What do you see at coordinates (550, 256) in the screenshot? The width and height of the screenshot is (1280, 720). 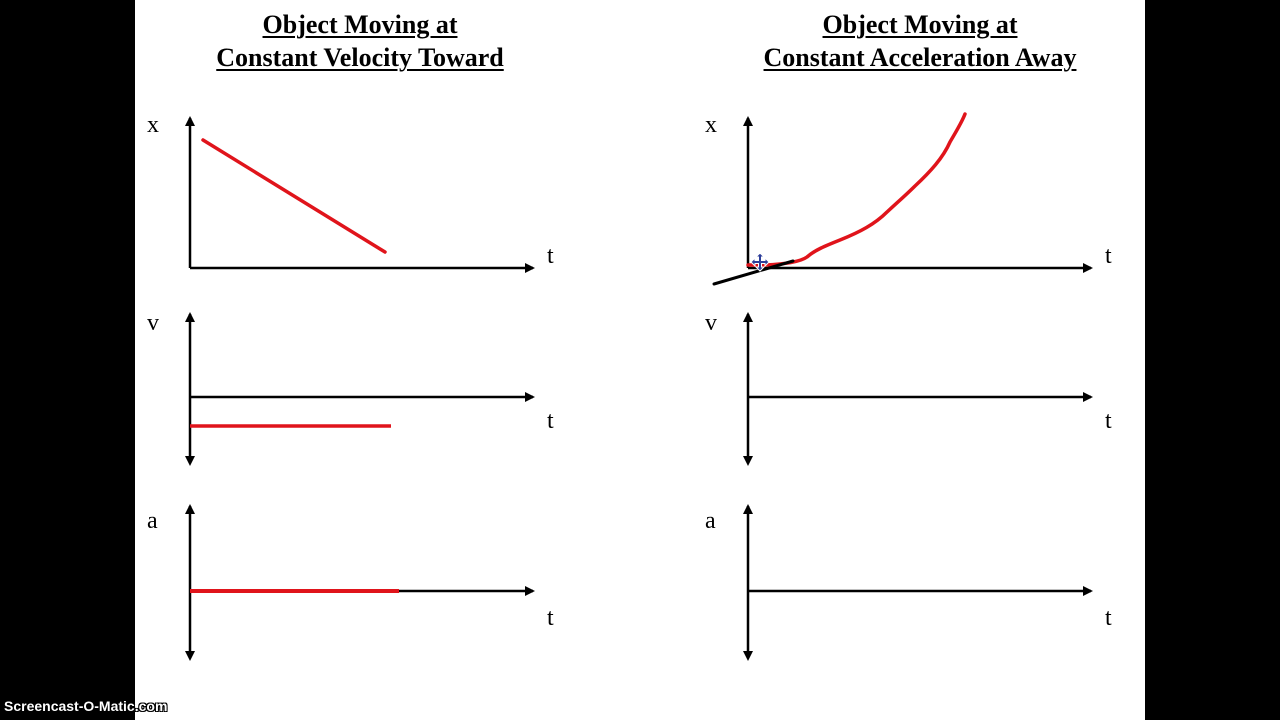 I see `left-position-t-label: t` at bounding box center [550, 256].